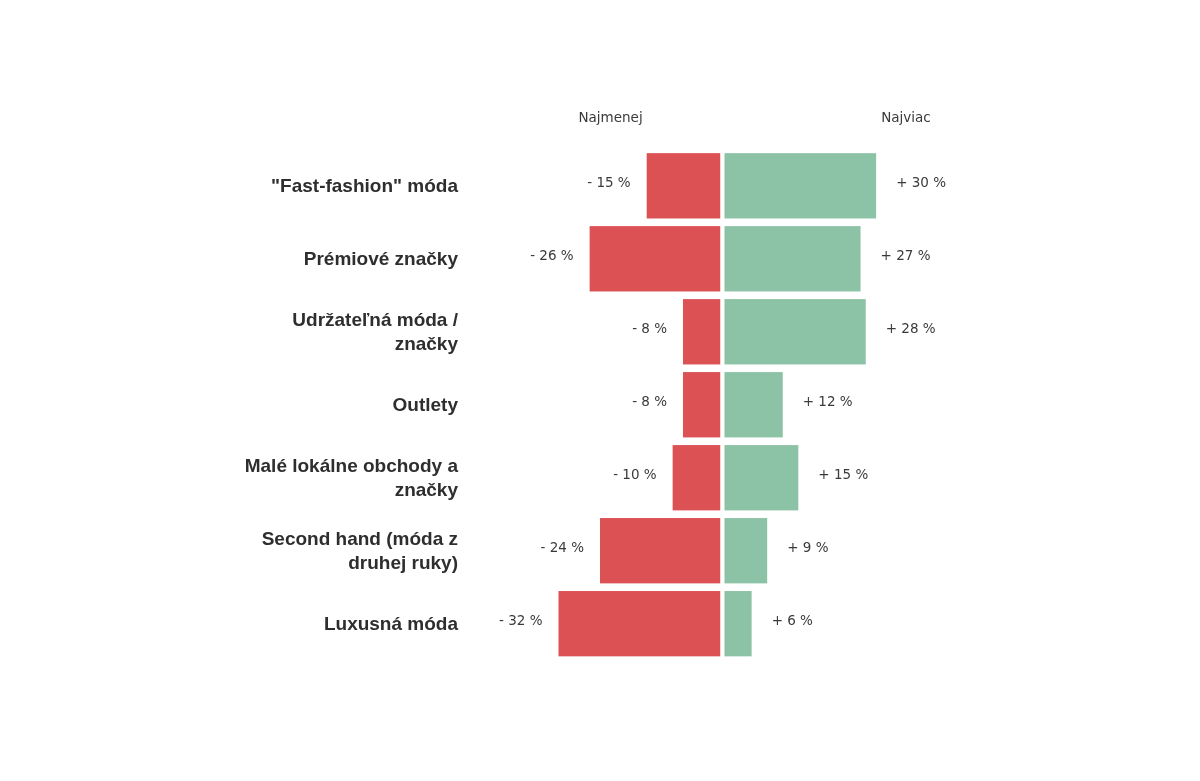 The image size is (1200, 781). Describe the element at coordinates (552, 255) in the screenshot. I see `data-label: - 26 %` at that location.